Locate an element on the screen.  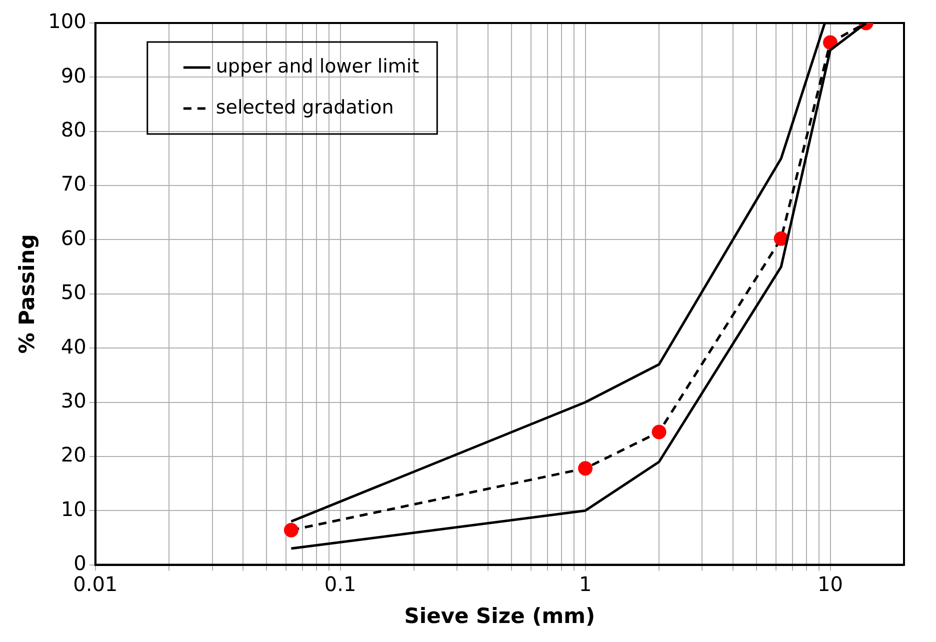
x-axis-title: Sieve Size (mm) is located at coordinates (500, 616).